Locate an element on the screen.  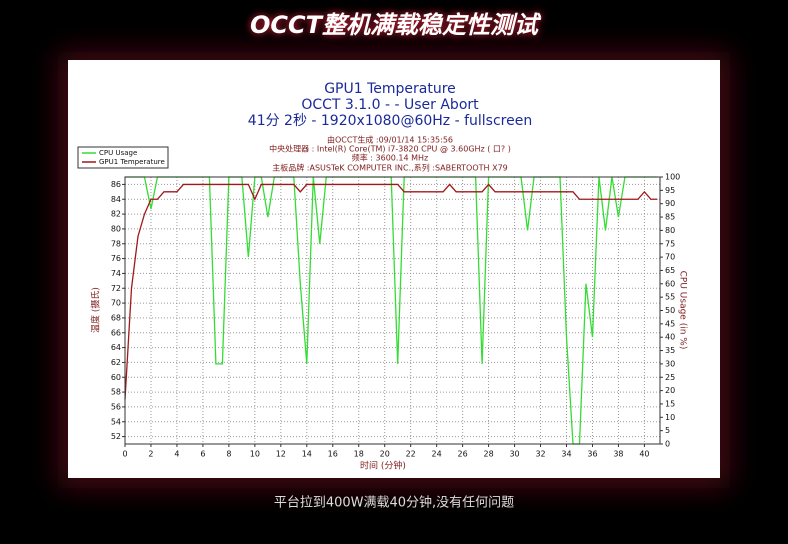
x-tick-label: 0 is located at coordinates (124, 454).